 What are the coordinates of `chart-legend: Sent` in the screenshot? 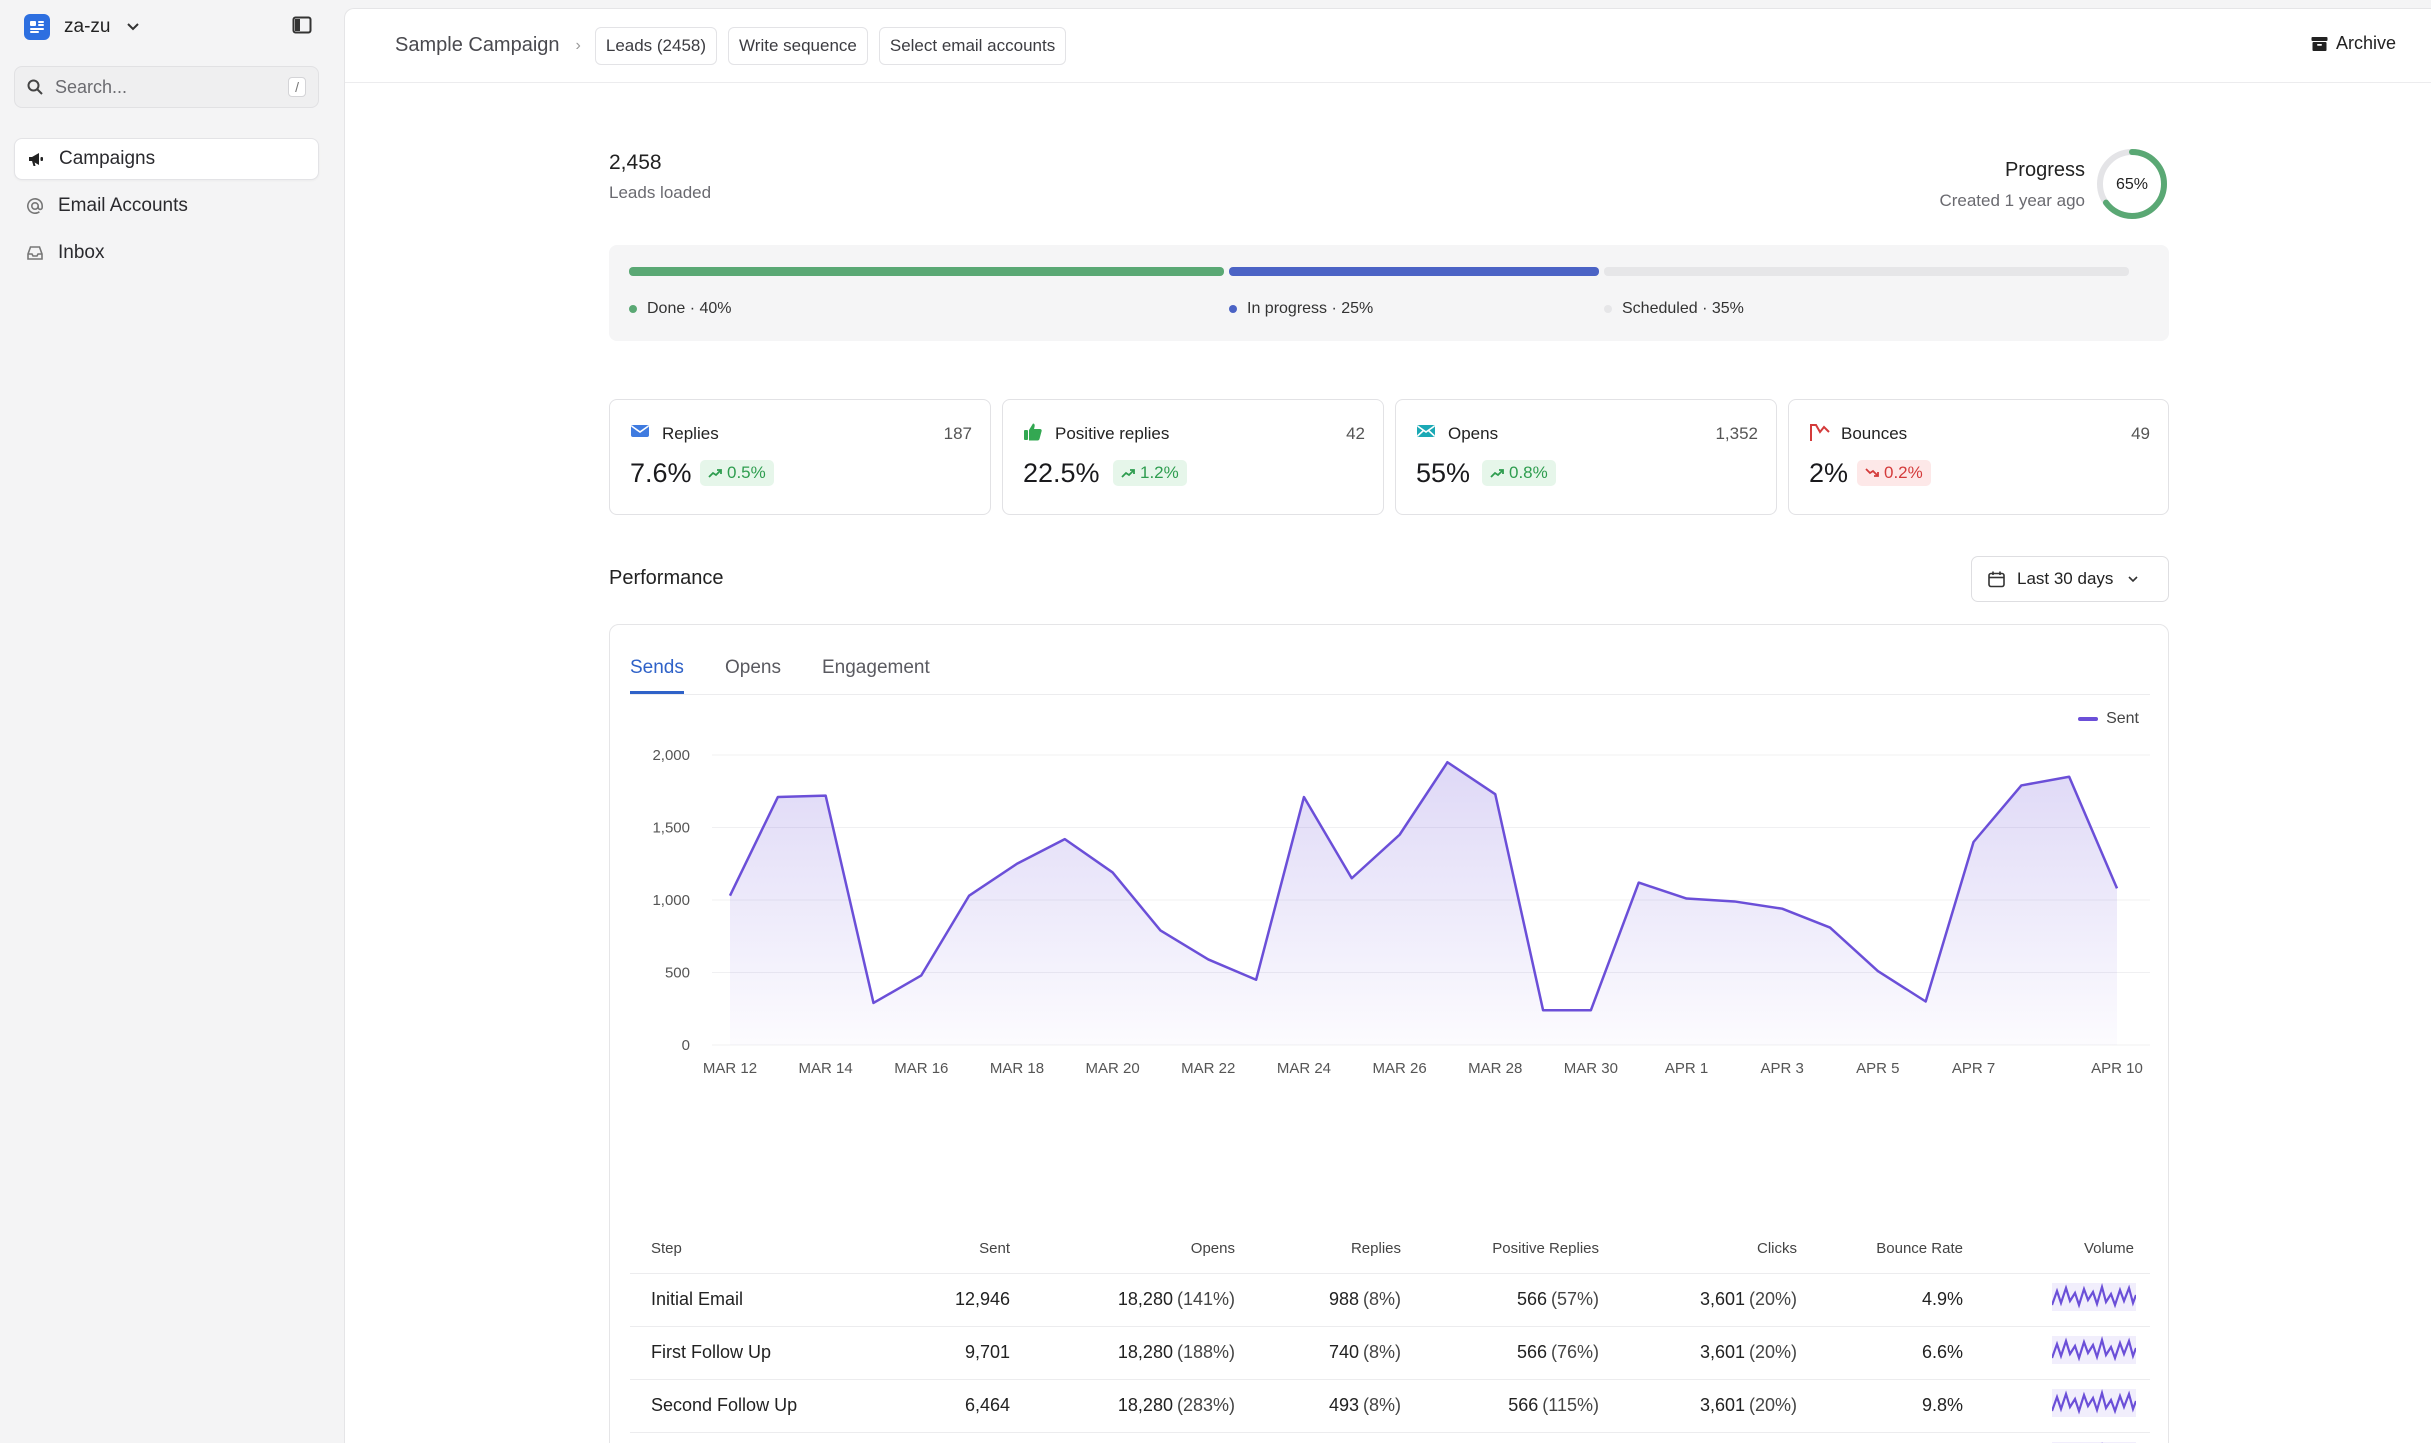 It's located at (2108, 719).